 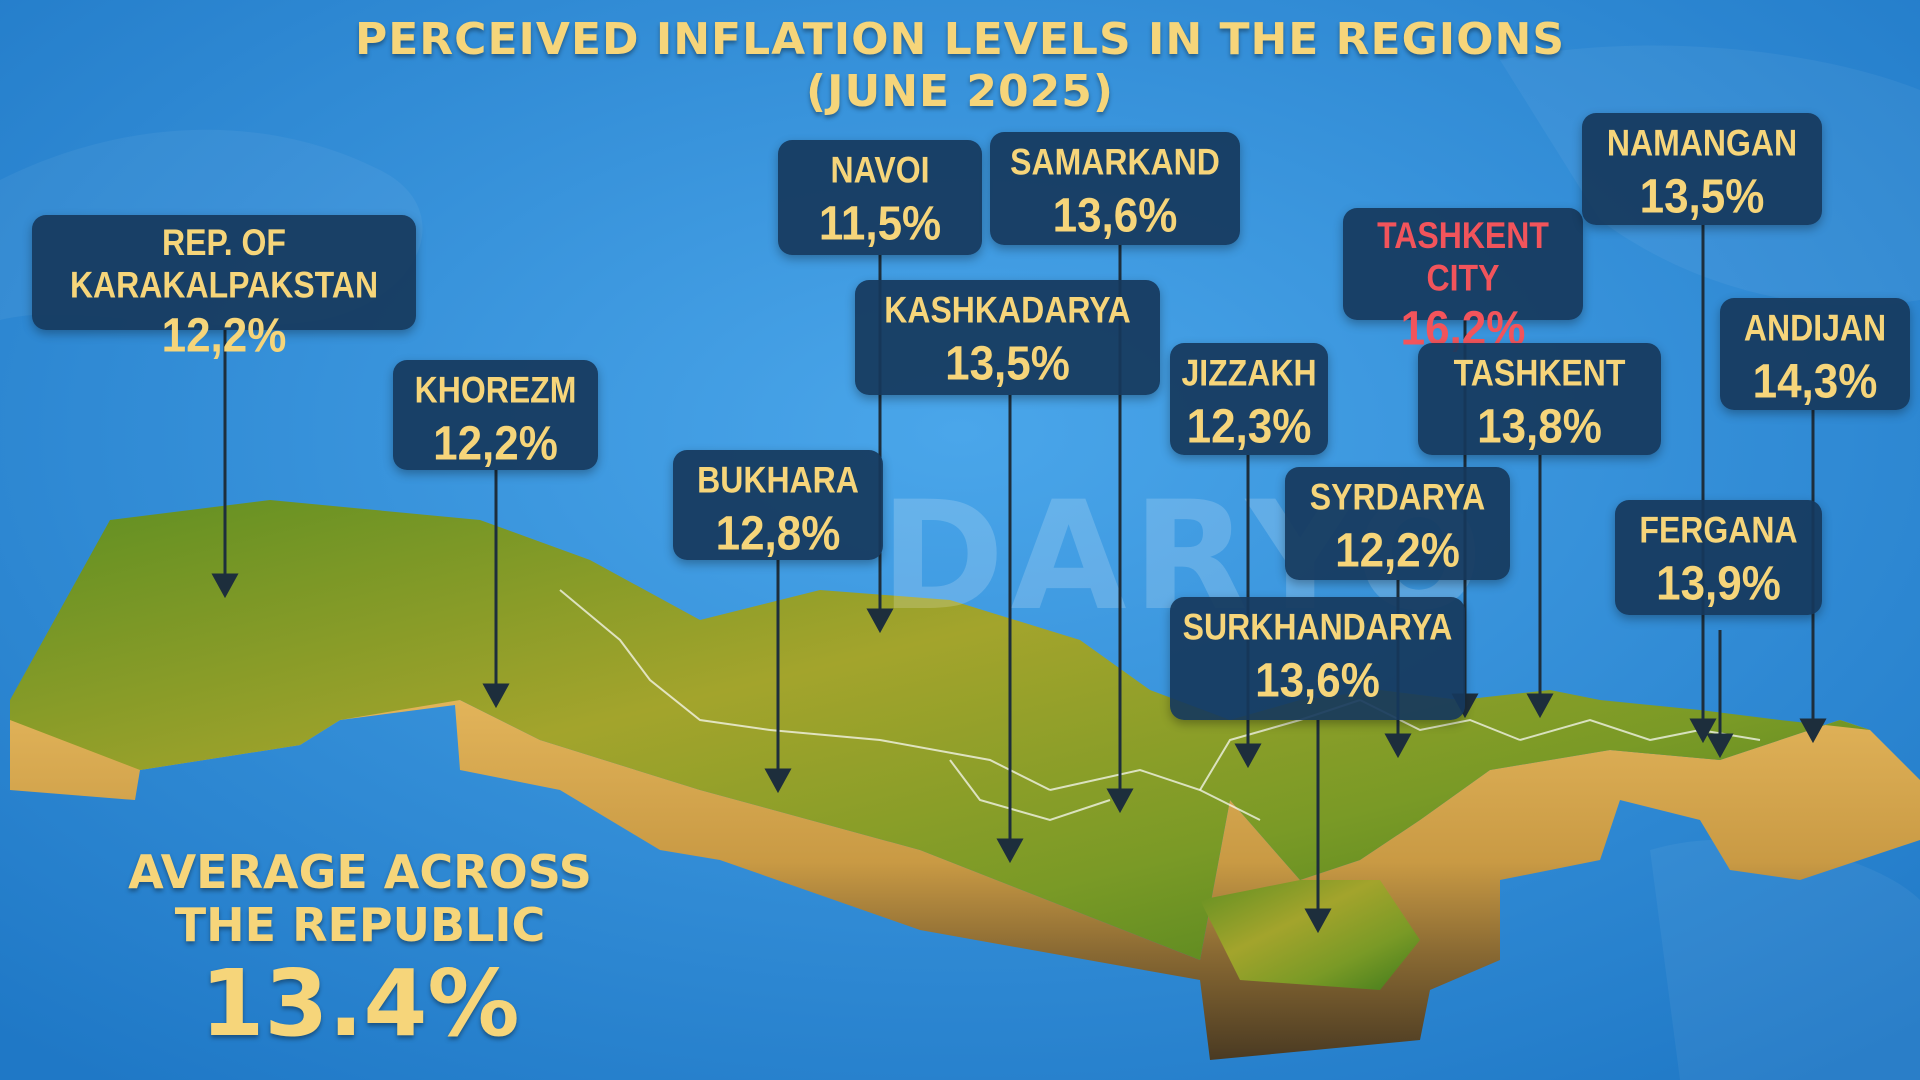 I want to click on region-name: FERGANA, so click(x=1718, y=530).